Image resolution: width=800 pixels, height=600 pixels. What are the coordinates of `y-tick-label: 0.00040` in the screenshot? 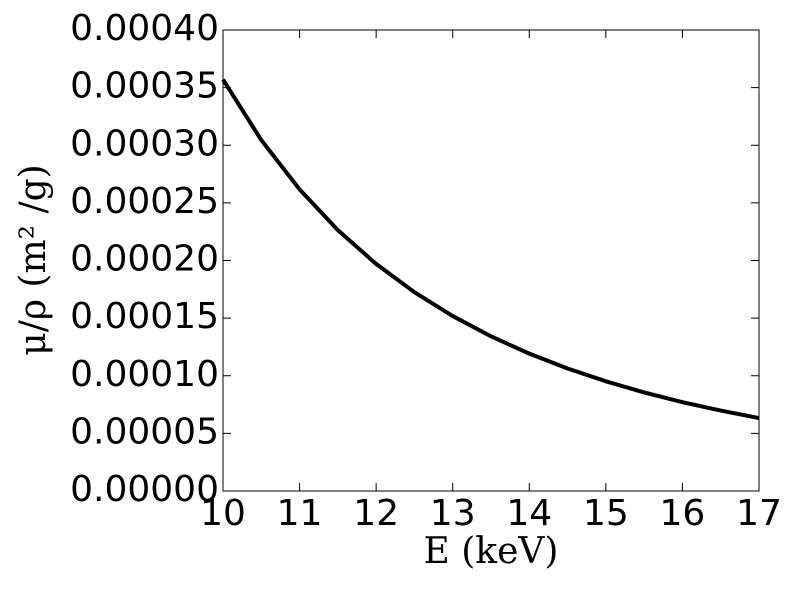 It's located at (144, 28).